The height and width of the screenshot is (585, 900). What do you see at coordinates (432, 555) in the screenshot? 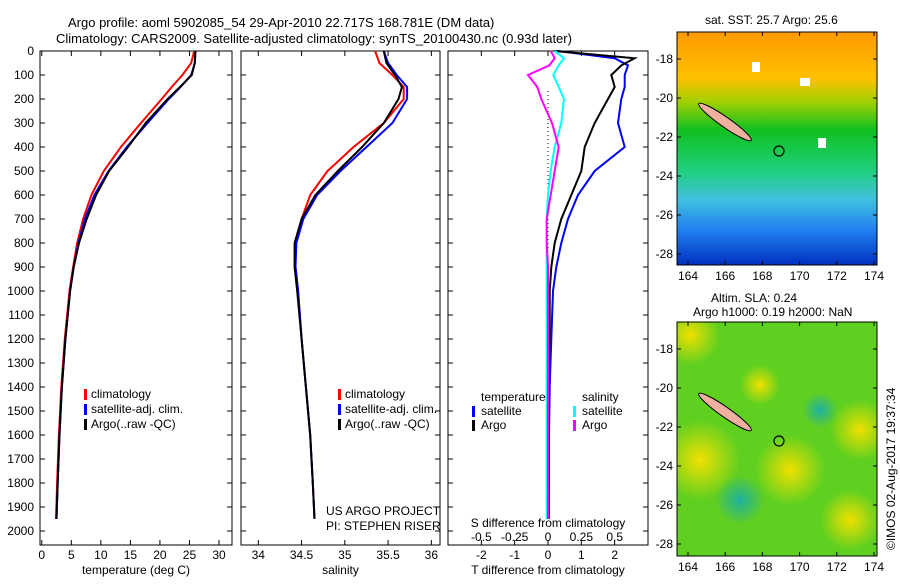
I see `x-tick-label: 36` at bounding box center [432, 555].